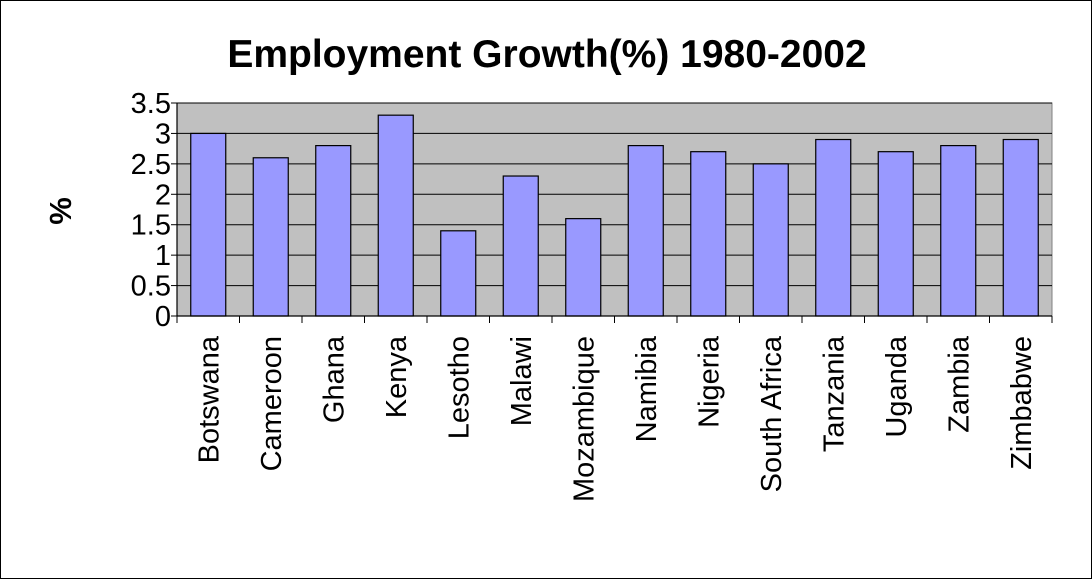  What do you see at coordinates (333, 231) in the screenshot?
I see `bar-ghana` at bounding box center [333, 231].